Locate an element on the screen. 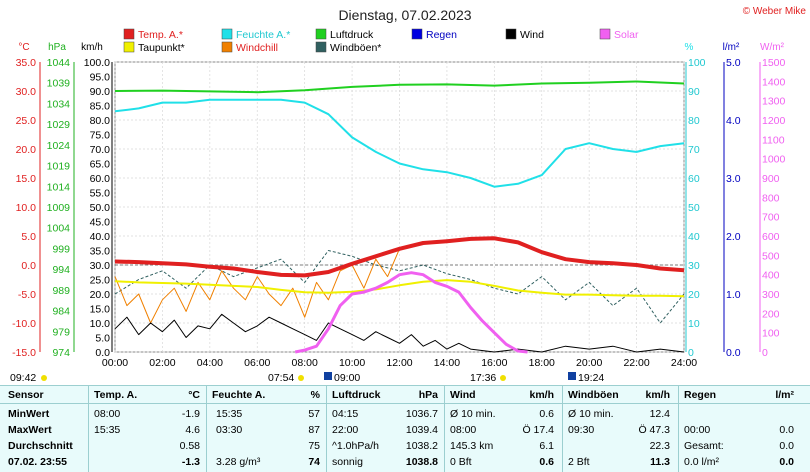 The height and width of the screenshot is (472, 810). wind-tick-label: 40.0 is located at coordinates (100, 237).